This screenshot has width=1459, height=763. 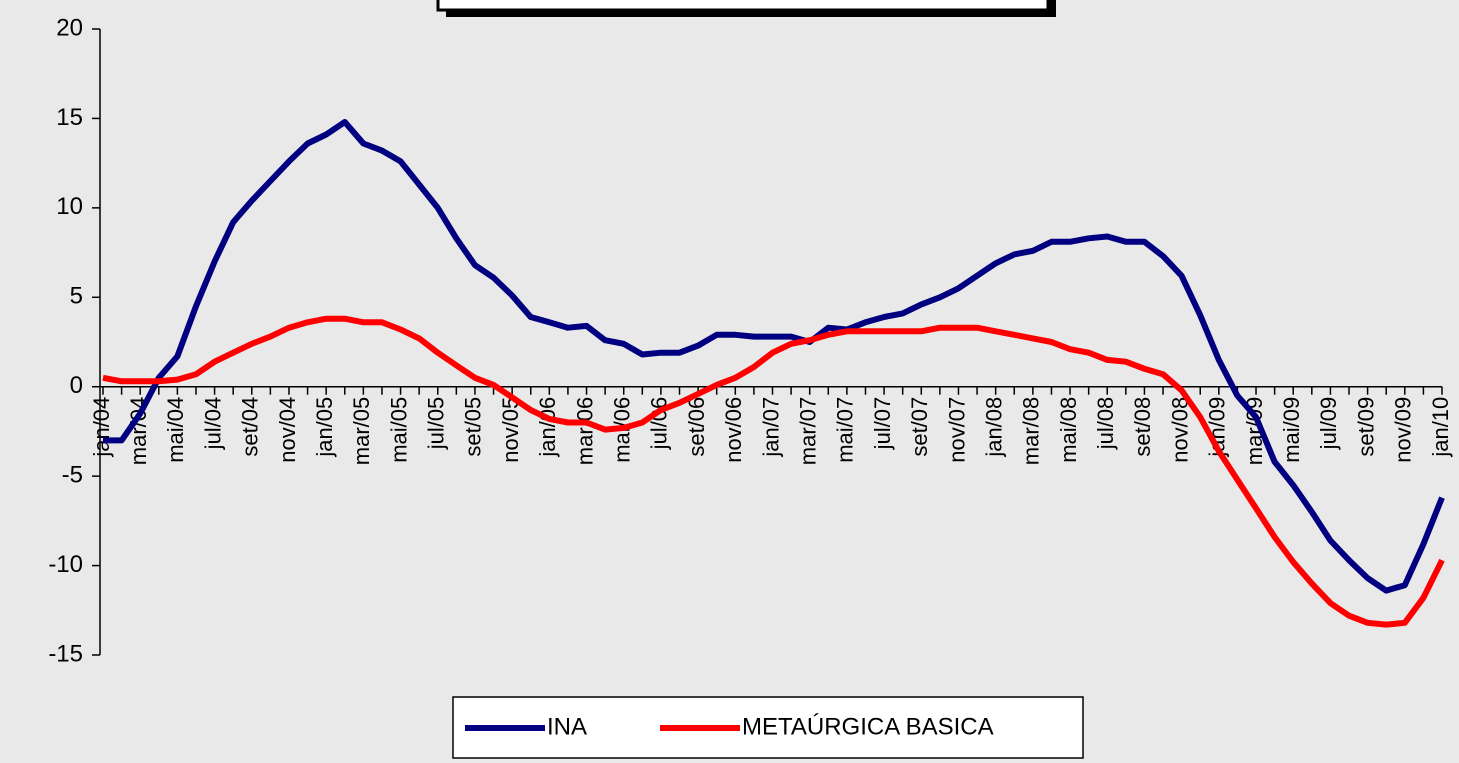 I want to click on x-tick-label: set/07, so click(x=919, y=427).